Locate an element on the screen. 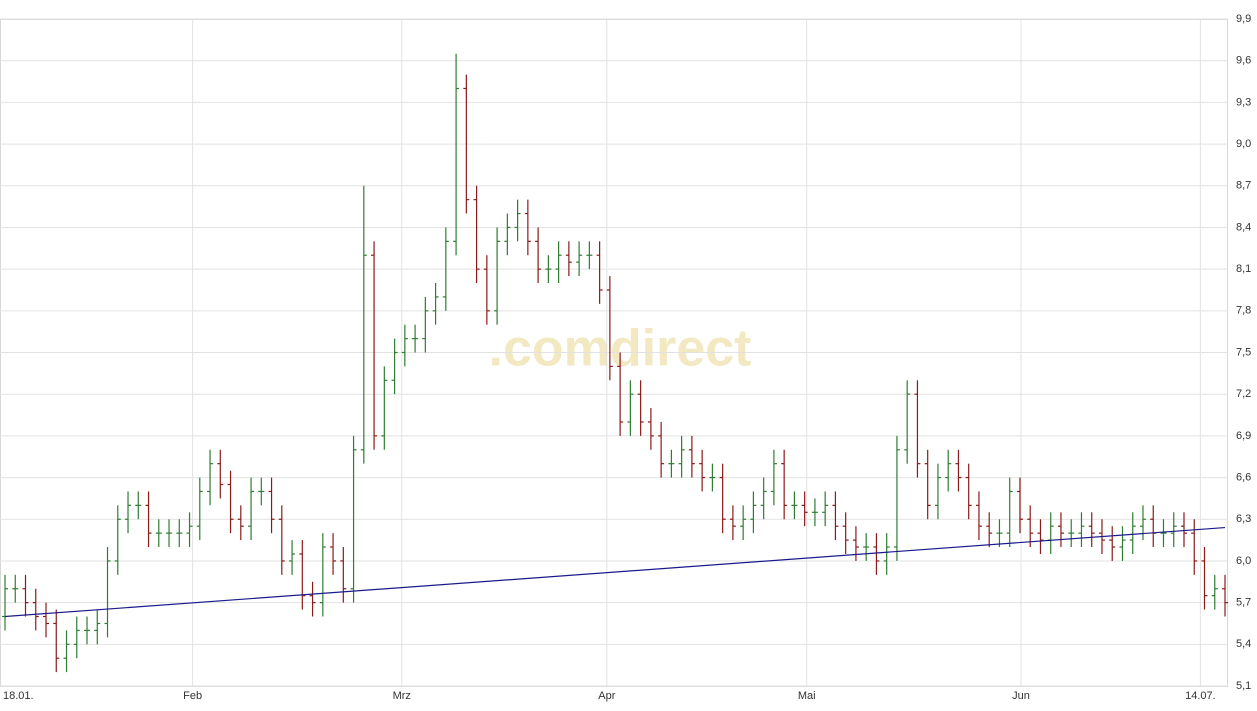  y-tick-label: 5,4 is located at coordinates (1243, 644).